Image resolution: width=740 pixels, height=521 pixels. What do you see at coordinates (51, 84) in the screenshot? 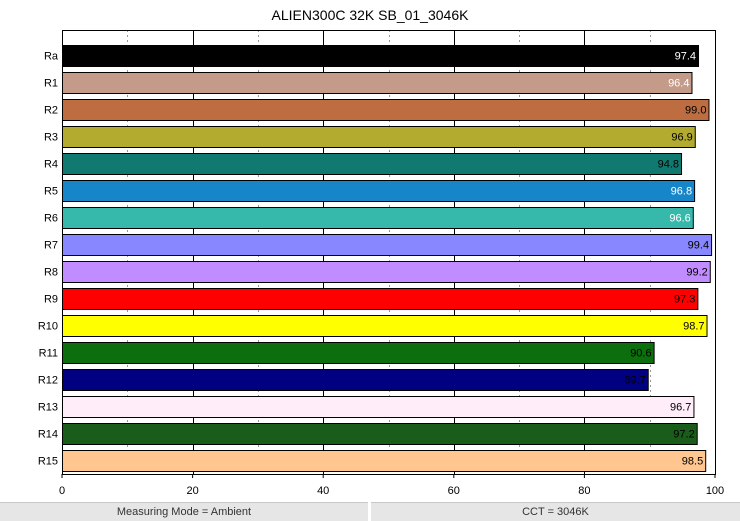
I see `category-label: R1` at bounding box center [51, 84].